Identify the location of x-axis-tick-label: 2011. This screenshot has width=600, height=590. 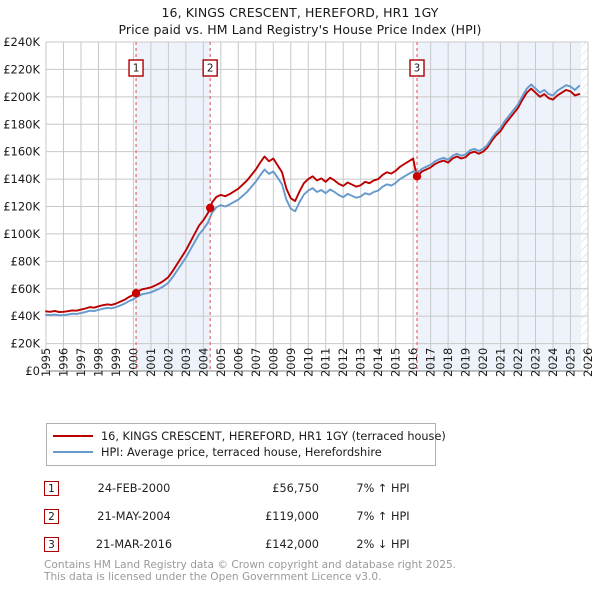
(326, 362).